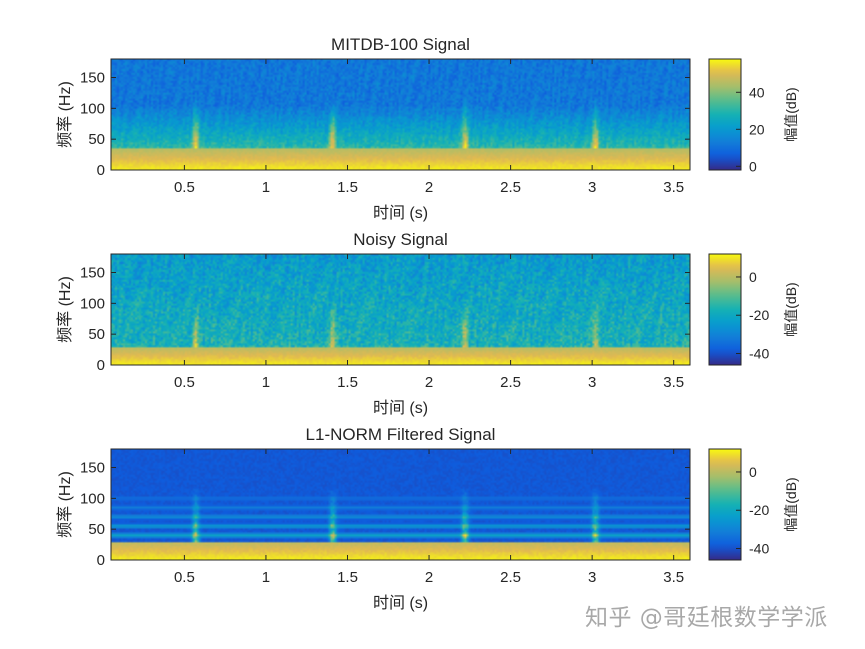  Describe the element at coordinates (757, 129) in the screenshot. I see `colorbar-tick-label: 20` at that location.